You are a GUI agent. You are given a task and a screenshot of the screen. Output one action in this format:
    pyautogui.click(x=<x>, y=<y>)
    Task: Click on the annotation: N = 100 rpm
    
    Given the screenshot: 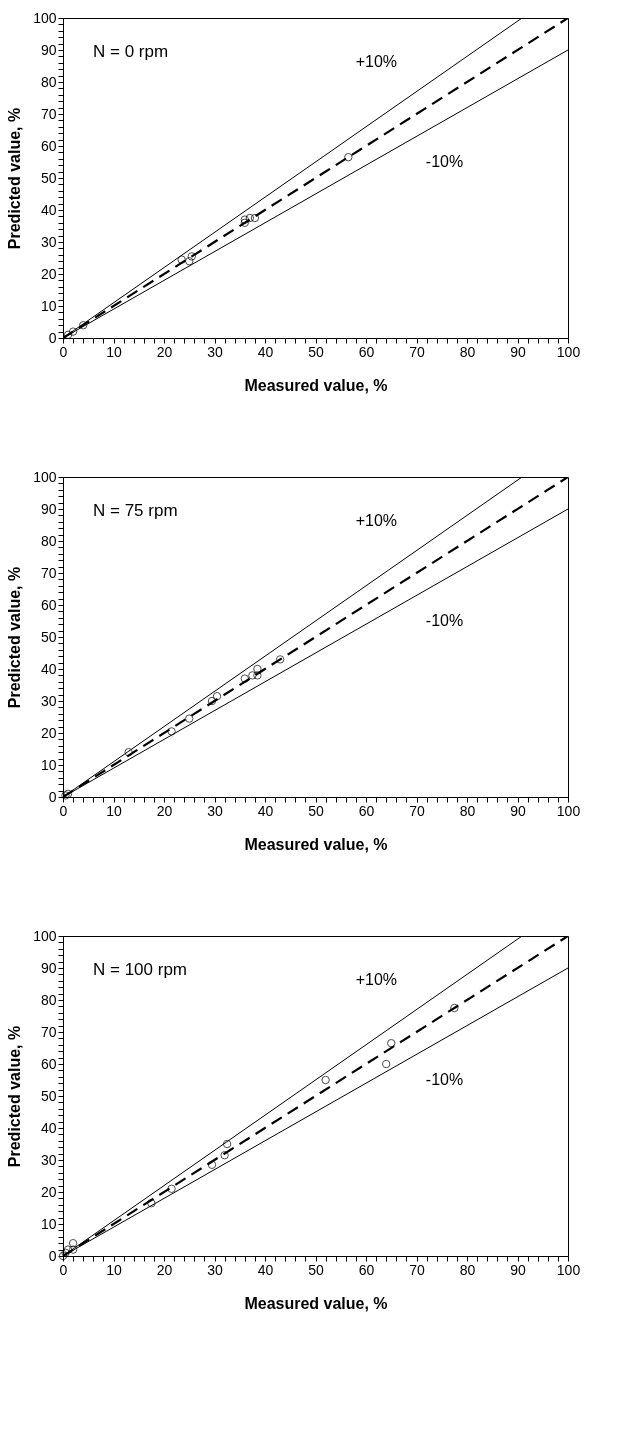 What is the action you would take?
    pyautogui.click(x=140, y=969)
    